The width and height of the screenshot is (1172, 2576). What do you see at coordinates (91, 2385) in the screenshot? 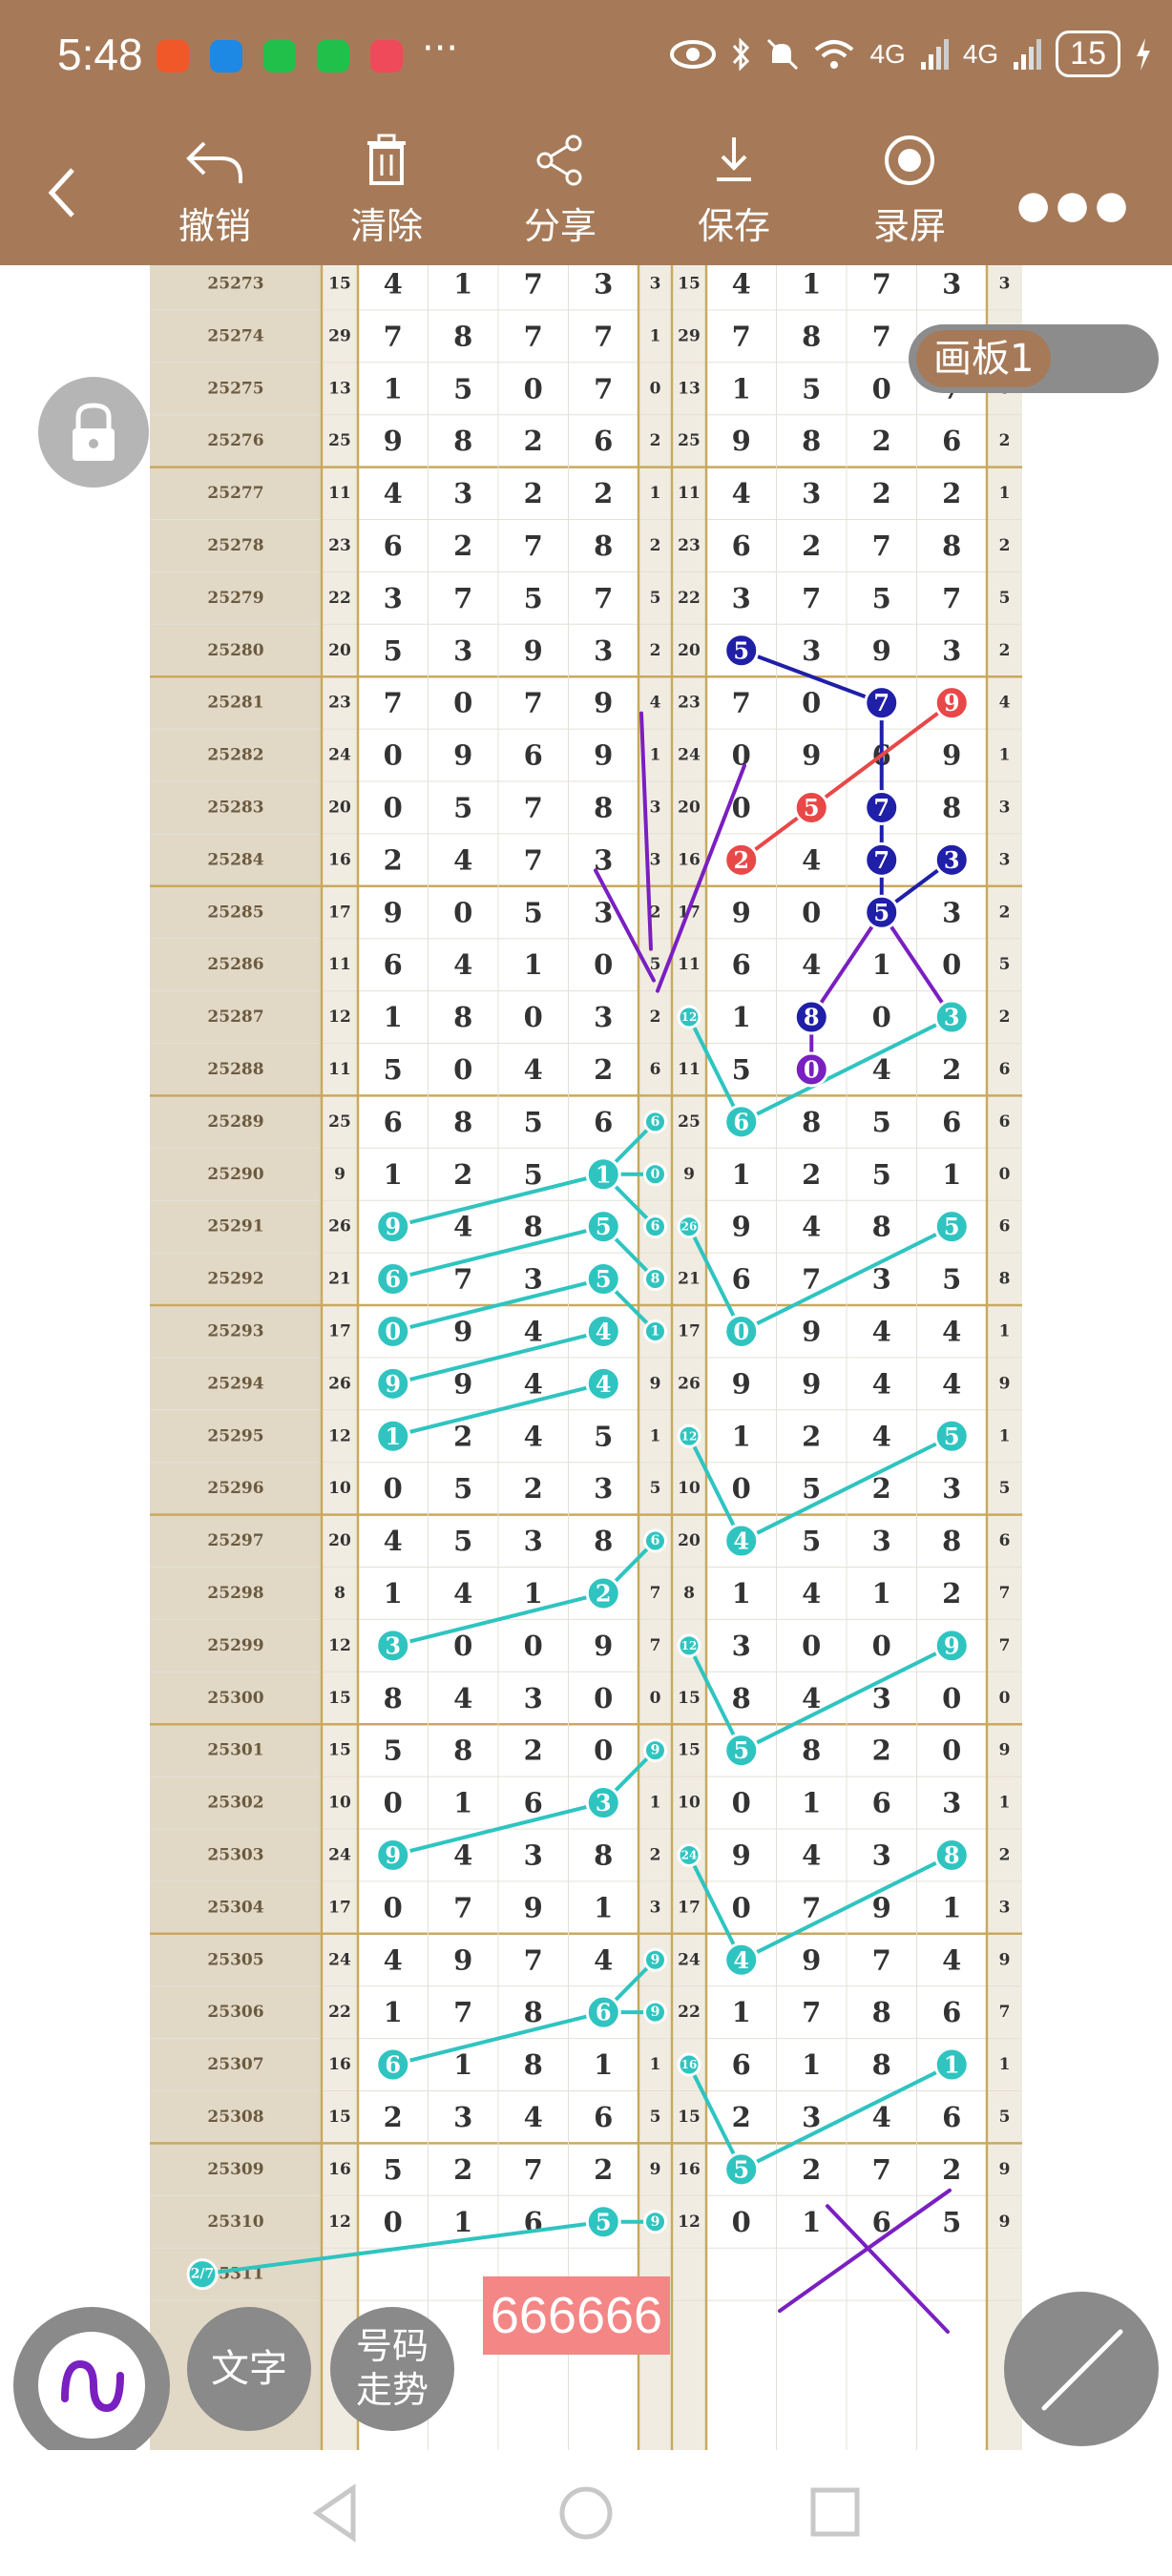
I see `brush-tool-button` at bounding box center [91, 2385].